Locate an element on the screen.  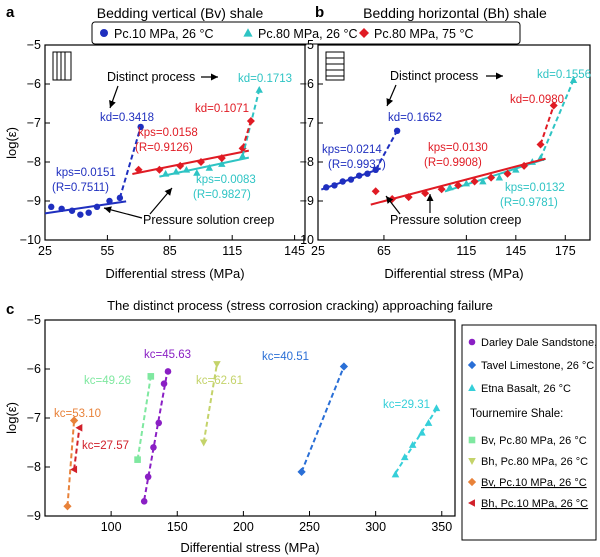
x-tick-label: 250 is located at coordinates (309, 527).